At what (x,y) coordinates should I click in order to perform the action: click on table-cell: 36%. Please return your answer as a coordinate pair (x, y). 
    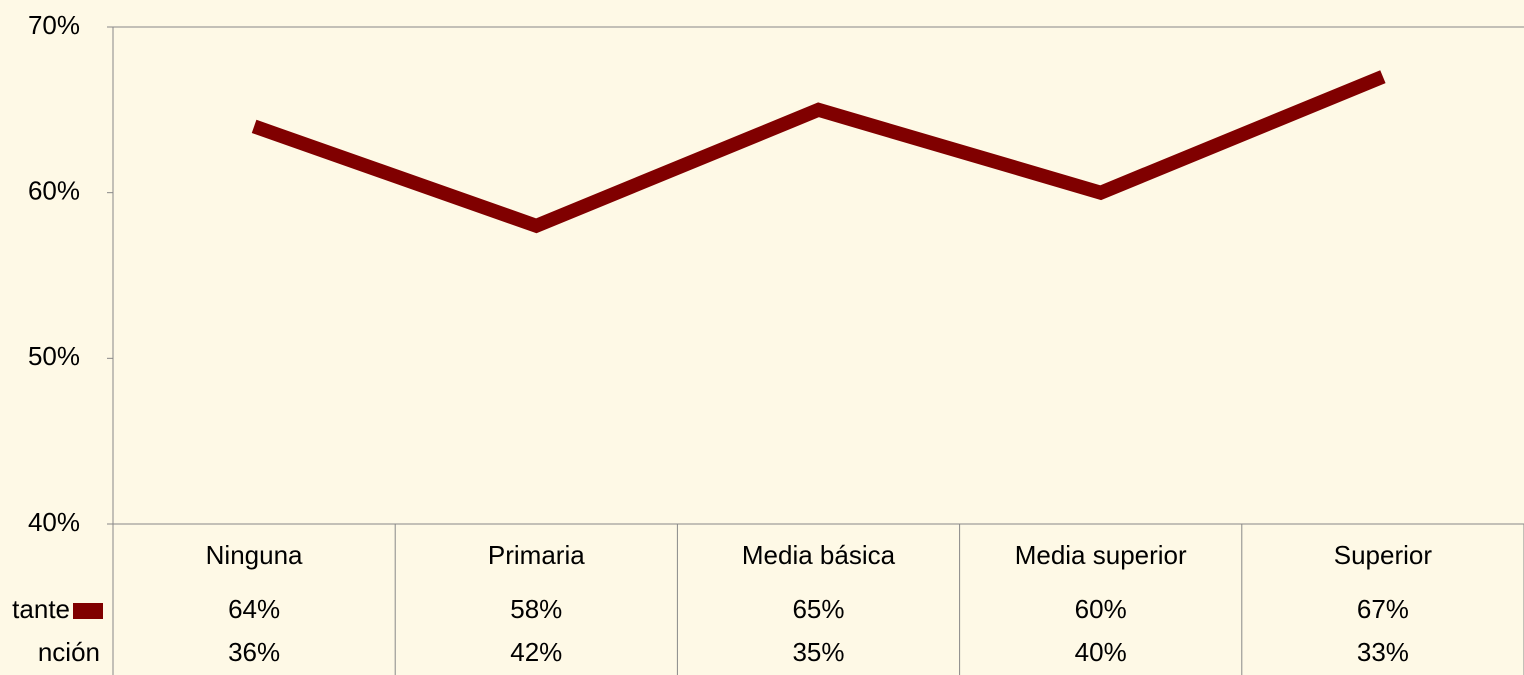
    Looking at the image, I should click on (254, 652).